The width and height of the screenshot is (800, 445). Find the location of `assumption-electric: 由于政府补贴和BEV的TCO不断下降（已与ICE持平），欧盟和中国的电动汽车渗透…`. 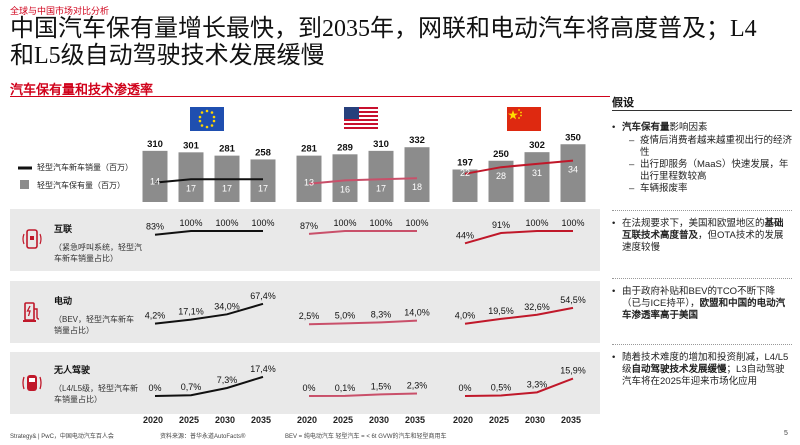

assumption-electric: 由于政府补贴和BEV的TCO不断下降（已与ICE持平），欧盟和中国的电动汽车渗透… is located at coordinates (702, 304).